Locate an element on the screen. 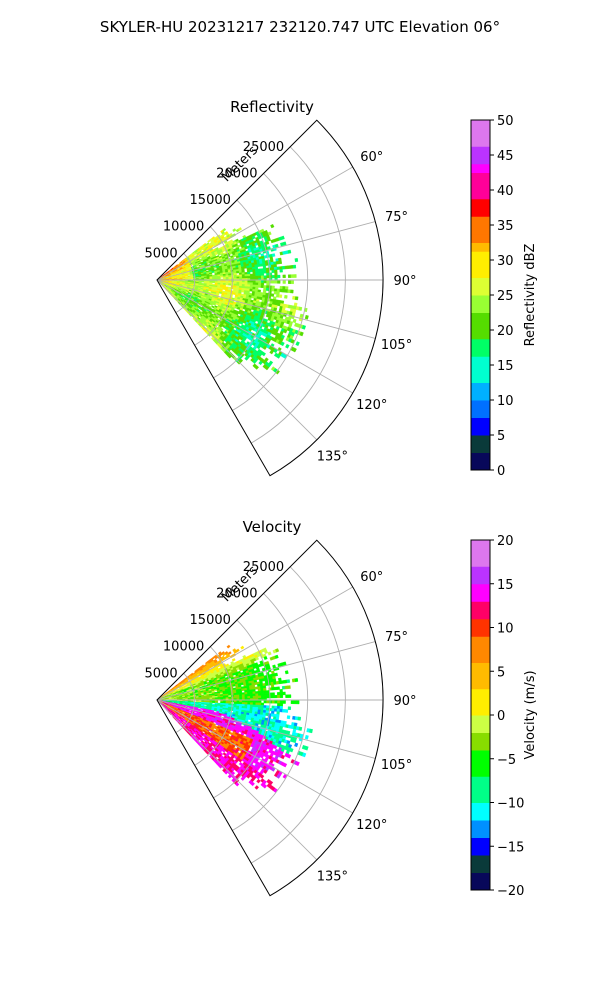  panel-title: Reflectivity is located at coordinates (272, 107).